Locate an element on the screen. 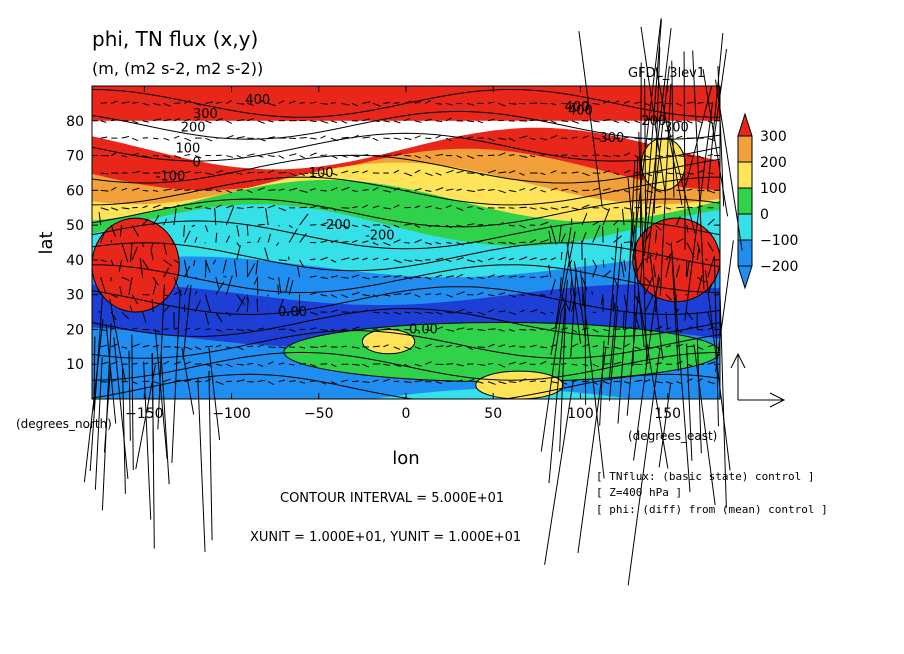 This screenshot has width=904, height=654. contour-line is located at coordinates (406, 213).